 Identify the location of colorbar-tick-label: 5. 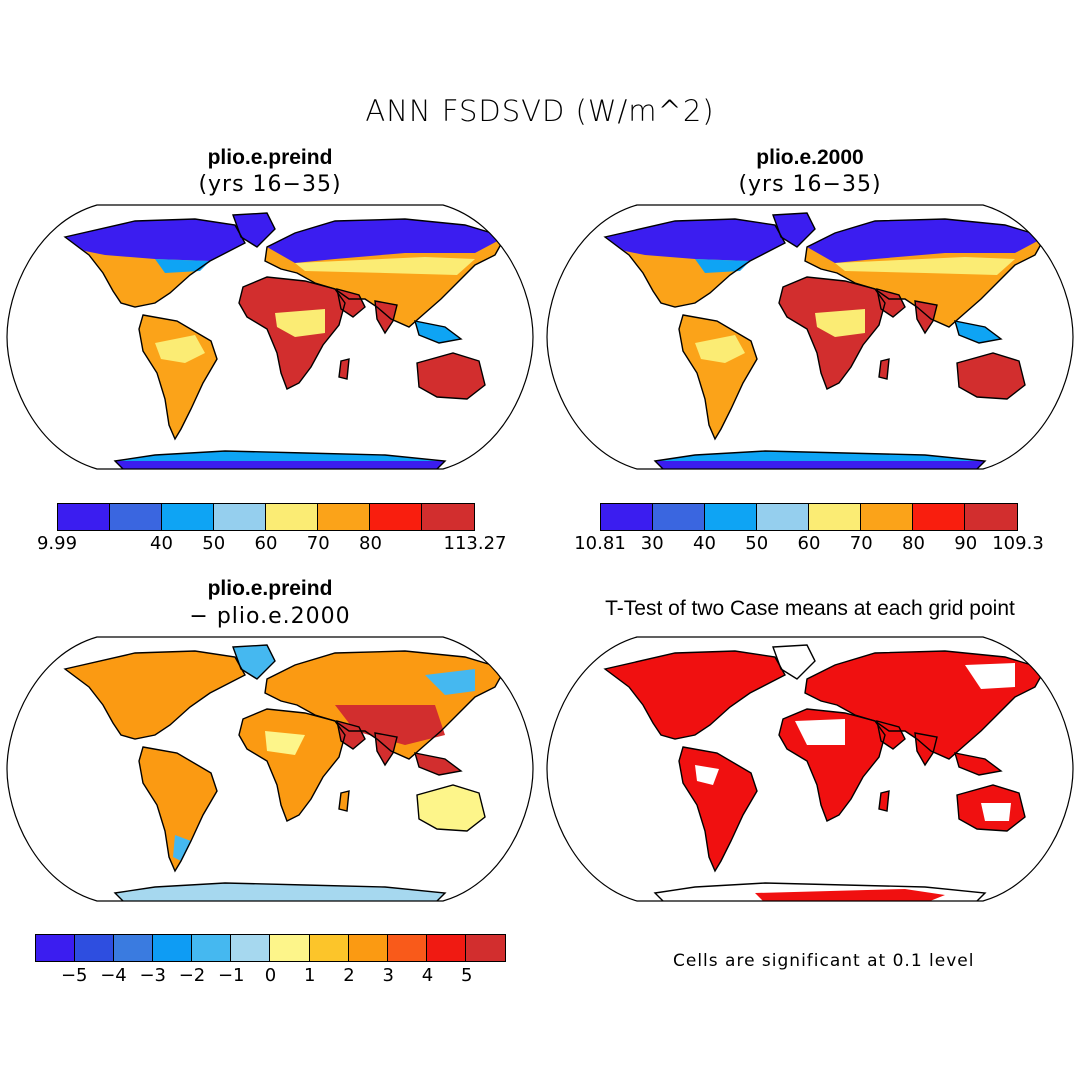
(467, 975).